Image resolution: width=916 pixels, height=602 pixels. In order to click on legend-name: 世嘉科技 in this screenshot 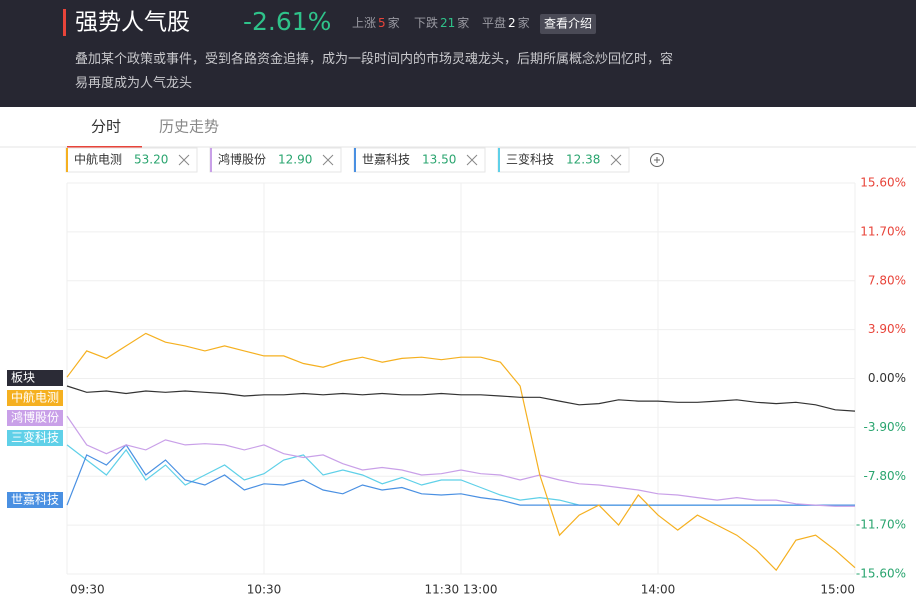, I will do `click(386, 160)`.